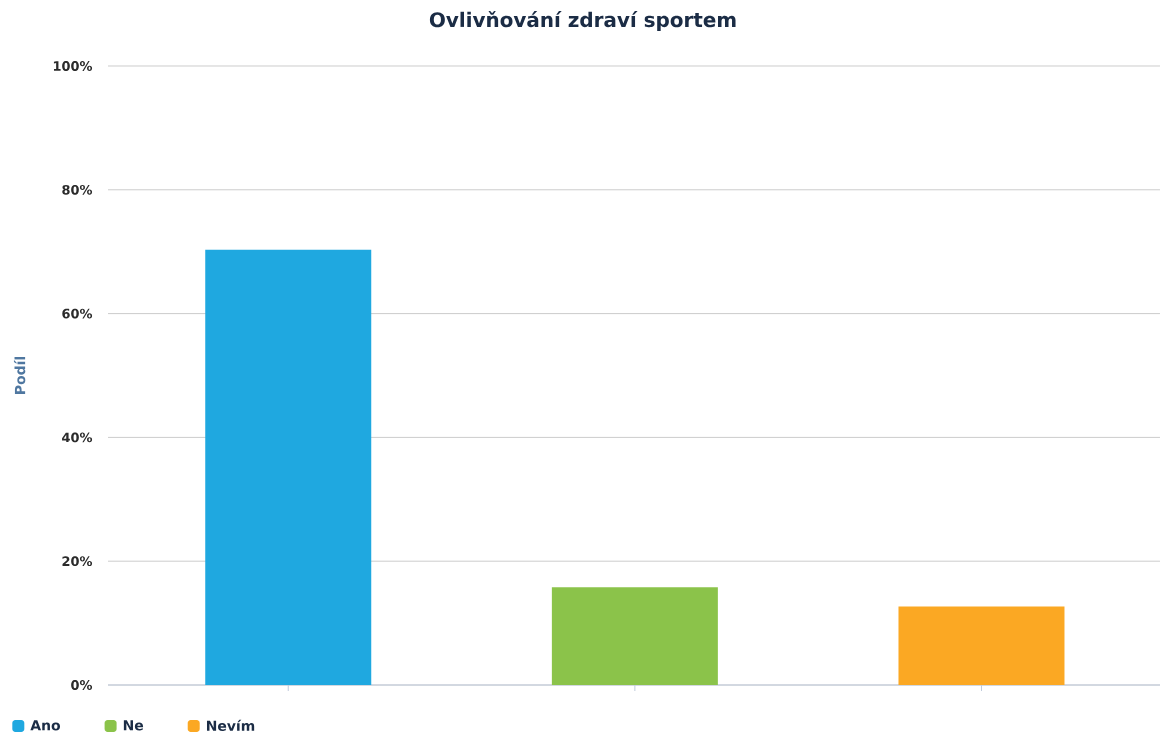 The image size is (1163, 736). Describe the element at coordinates (77, 313) in the screenshot. I see `y-tick-label: 60%` at that location.